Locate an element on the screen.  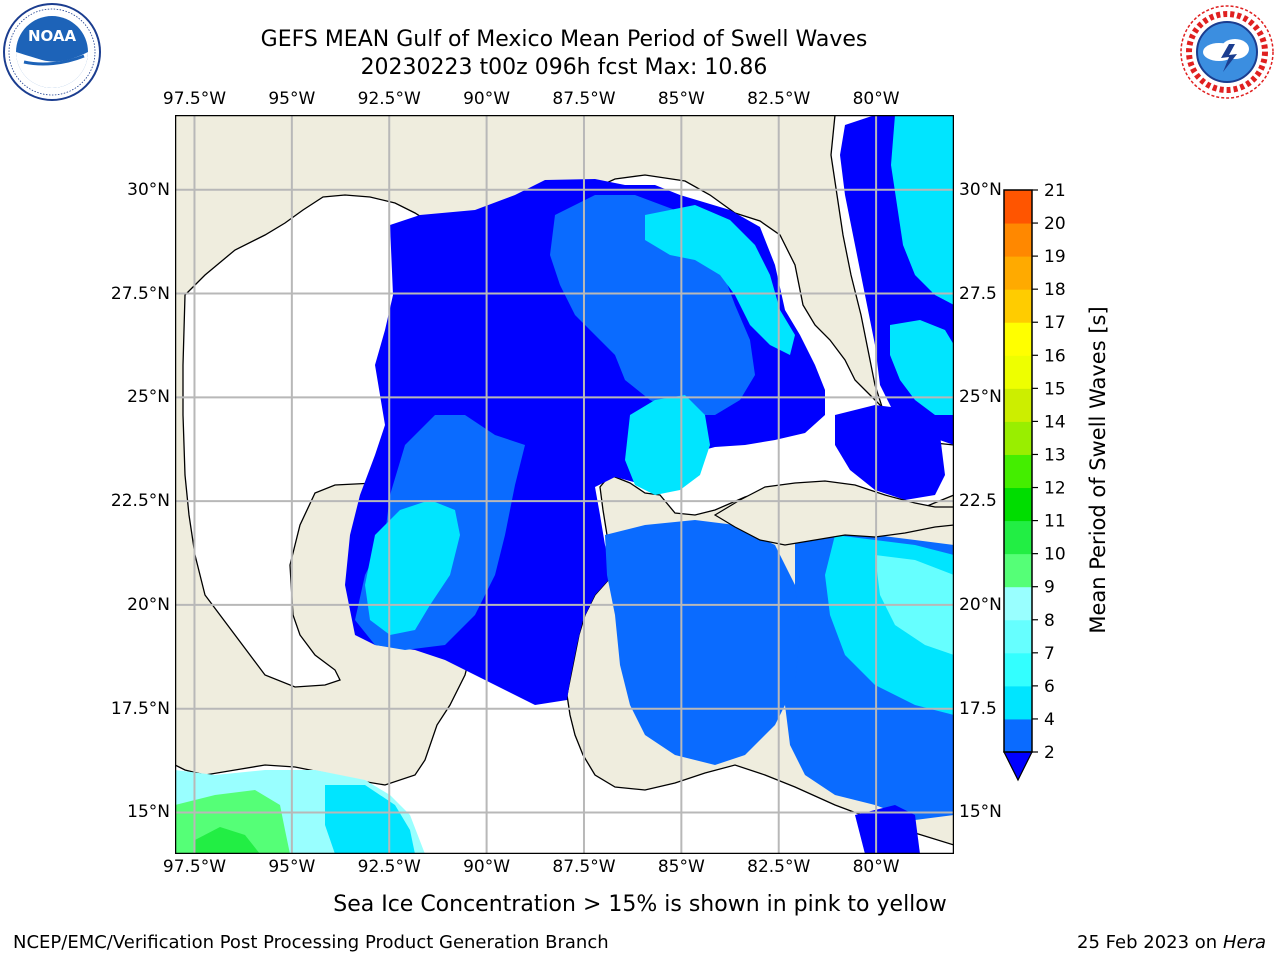
map-subtitle: 20230223 t00z 096h fcst Max: 10.86 is located at coordinates (564, 67).